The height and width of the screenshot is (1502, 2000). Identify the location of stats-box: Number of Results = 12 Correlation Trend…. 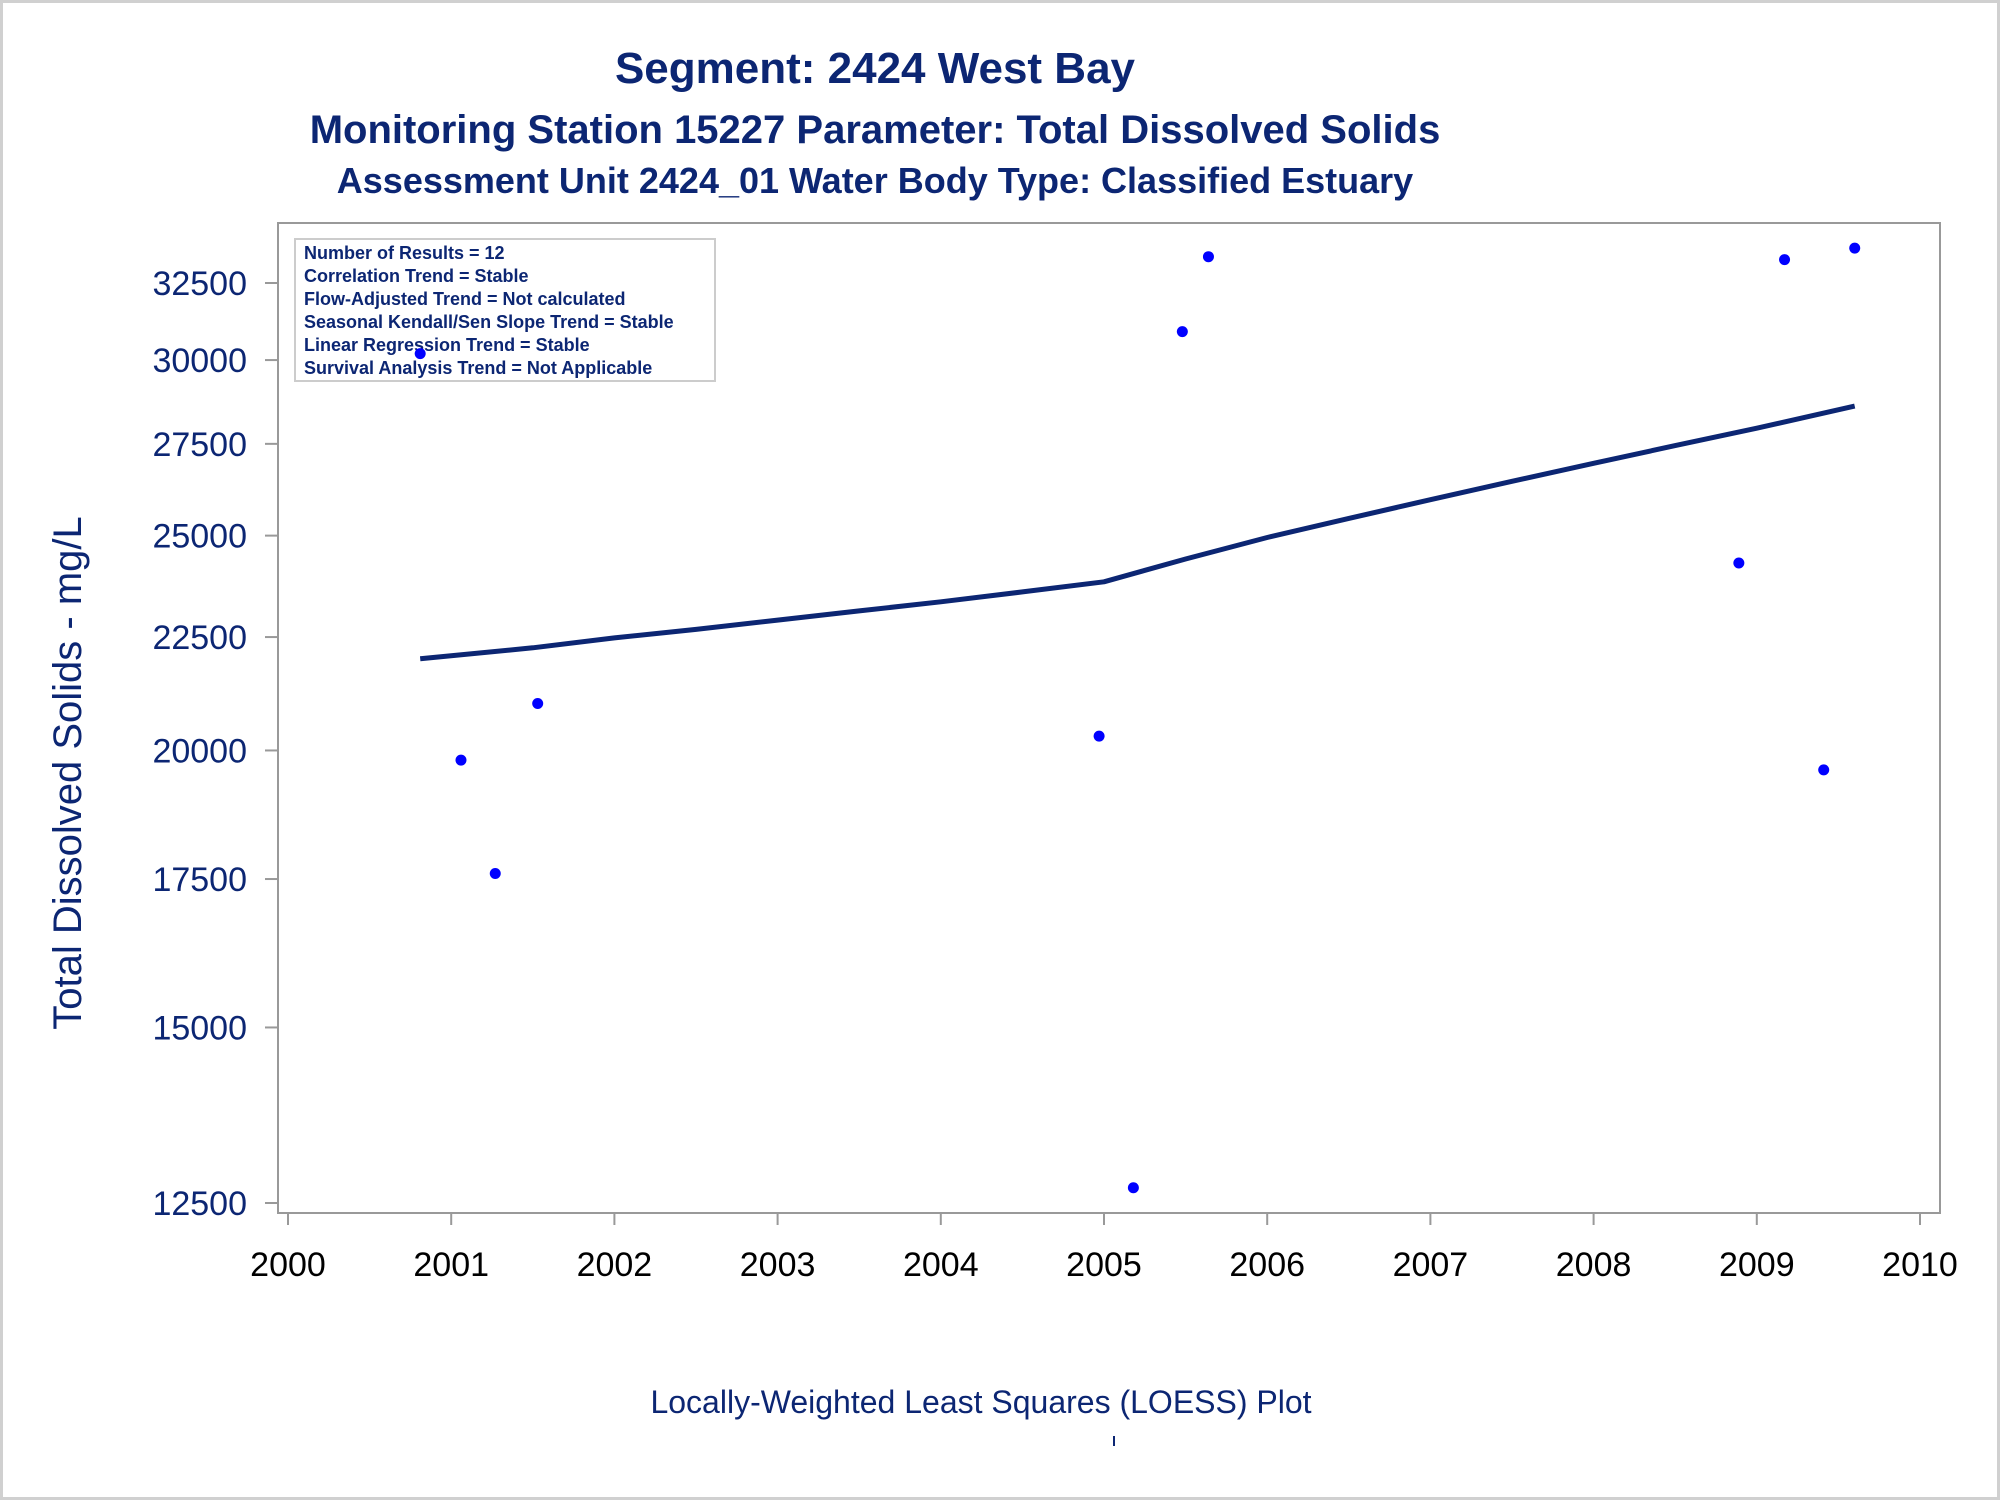
(505, 310).